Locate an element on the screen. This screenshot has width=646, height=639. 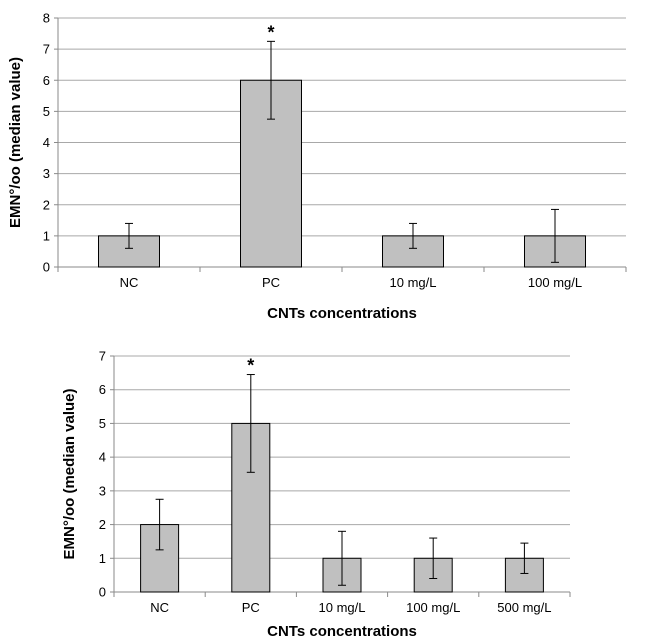
y-tick-label: 8 is located at coordinates (46, 18).